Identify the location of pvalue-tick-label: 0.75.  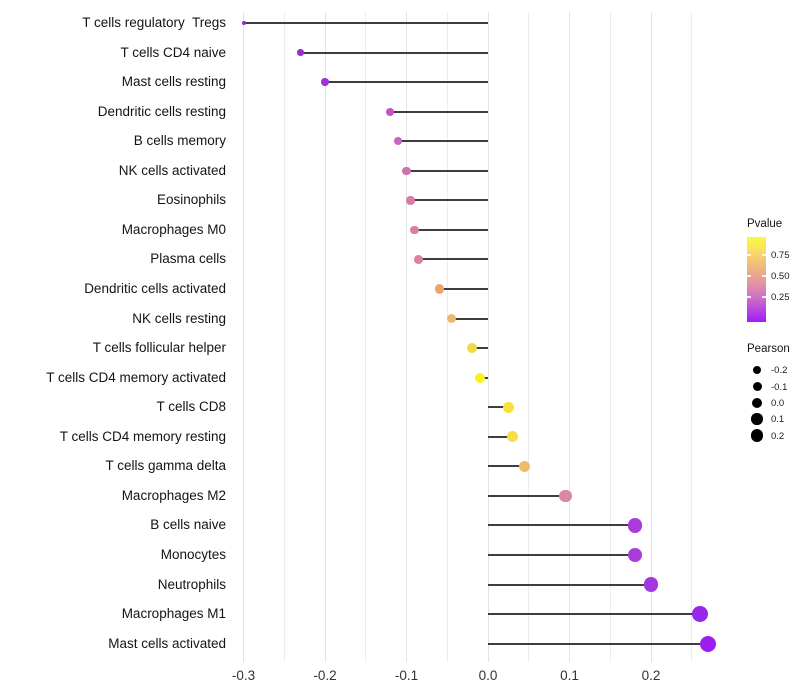
(780, 255).